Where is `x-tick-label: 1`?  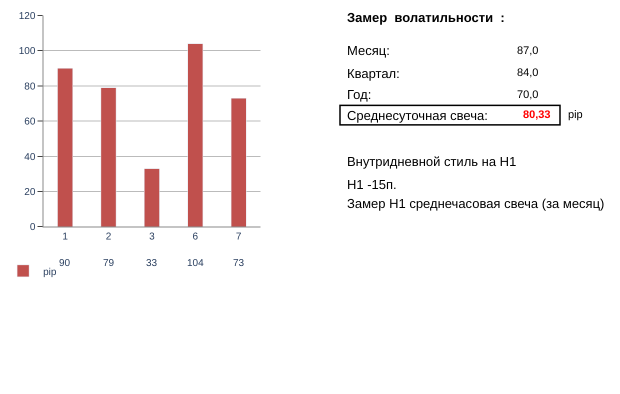
x-tick-label: 1 is located at coordinates (65, 237).